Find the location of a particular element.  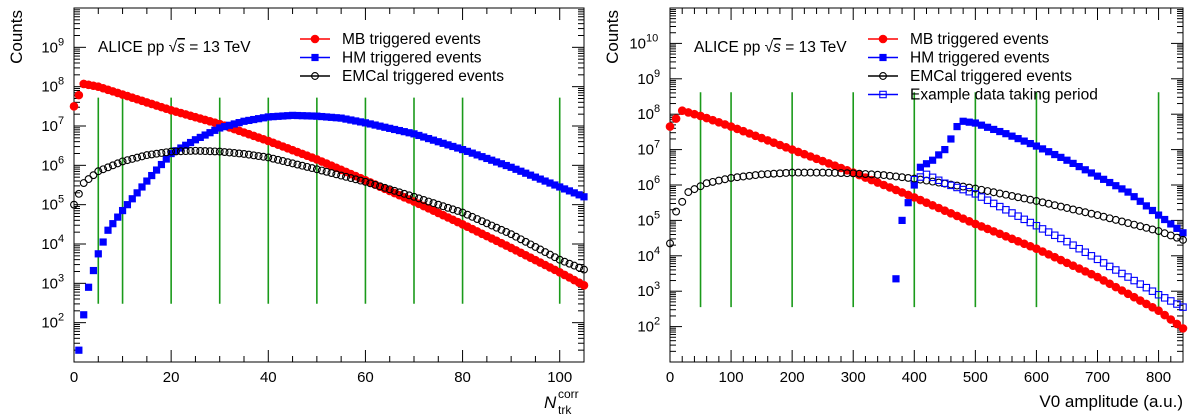

y-tick-label-exponent: 5 is located at coordinates (61, 200).